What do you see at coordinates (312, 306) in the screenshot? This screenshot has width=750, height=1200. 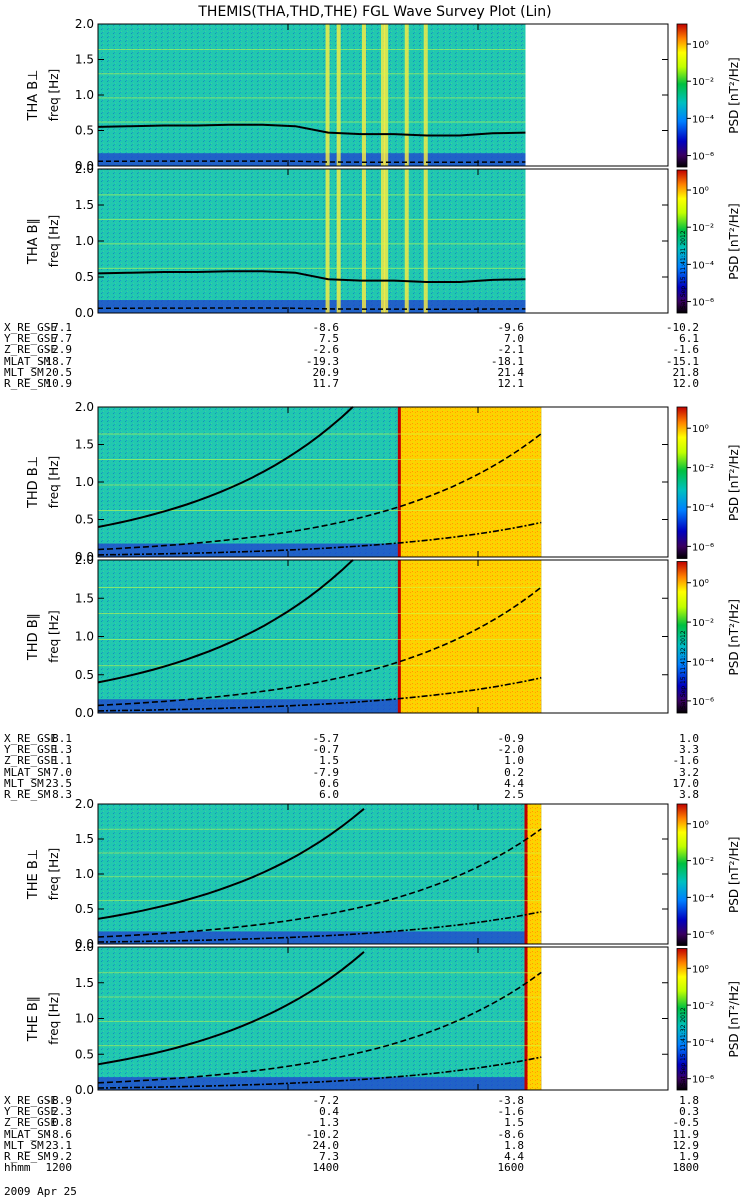 I see `low-frequency-band` at bounding box center [312, 306].